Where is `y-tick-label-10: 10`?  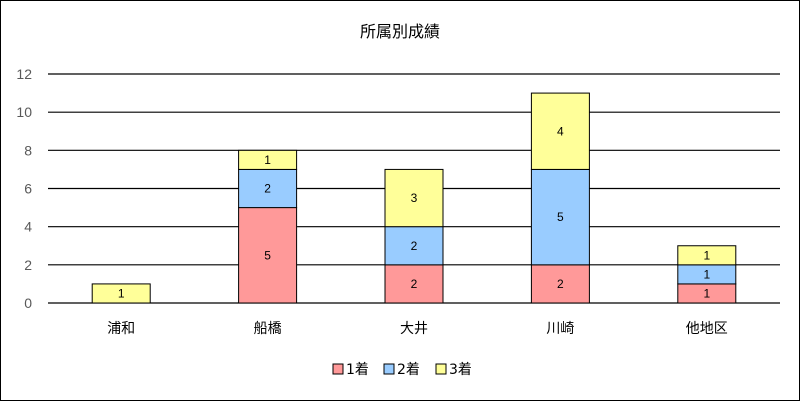
y-tick-label-10: 10 is located at coordinates (24, 112).